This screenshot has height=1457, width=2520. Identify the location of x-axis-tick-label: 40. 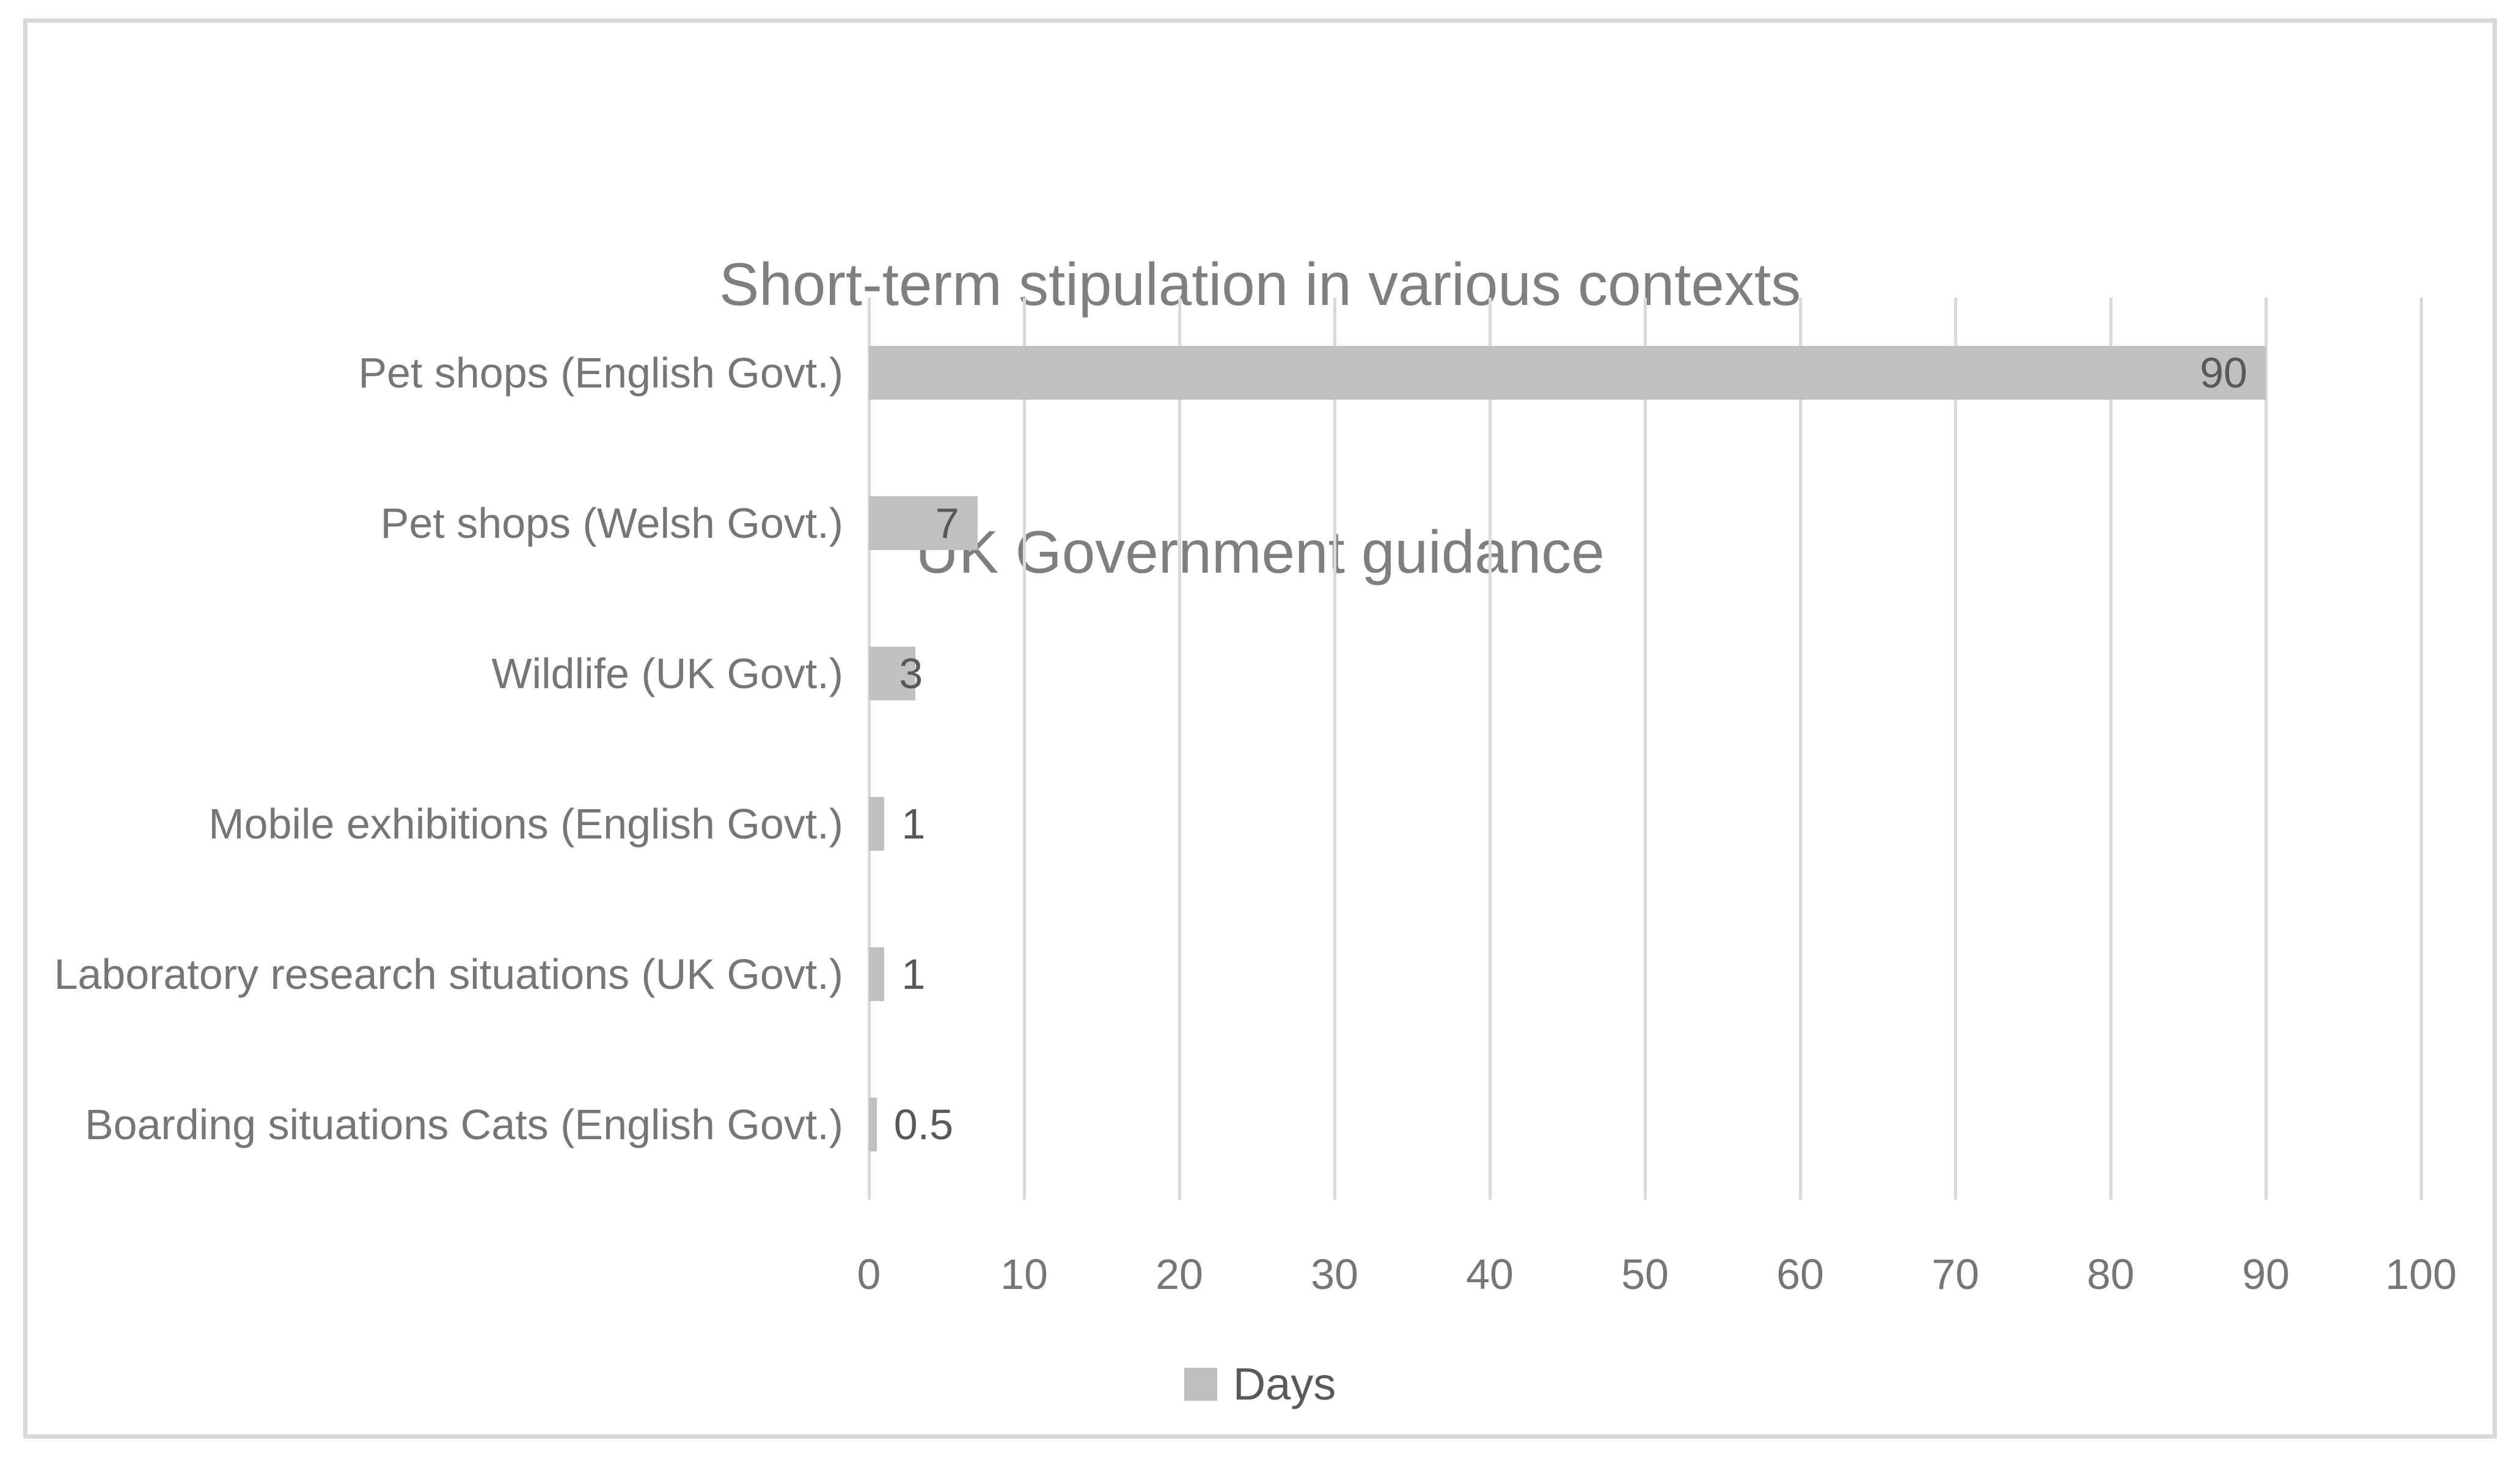
(1490, 1274).